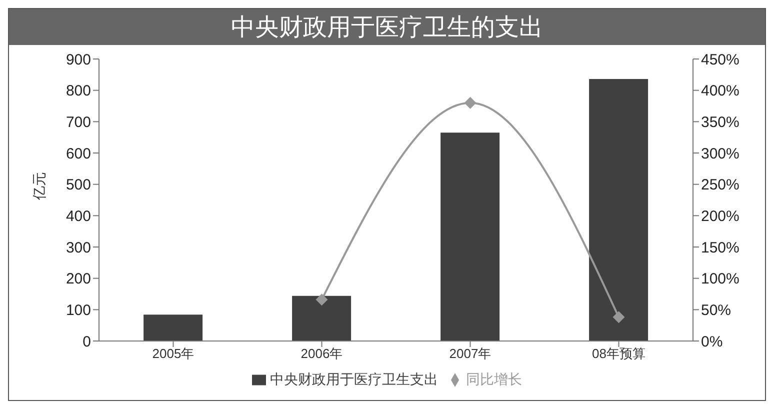  I want to click on y2-tick-label: 250%, so click(720, 185).